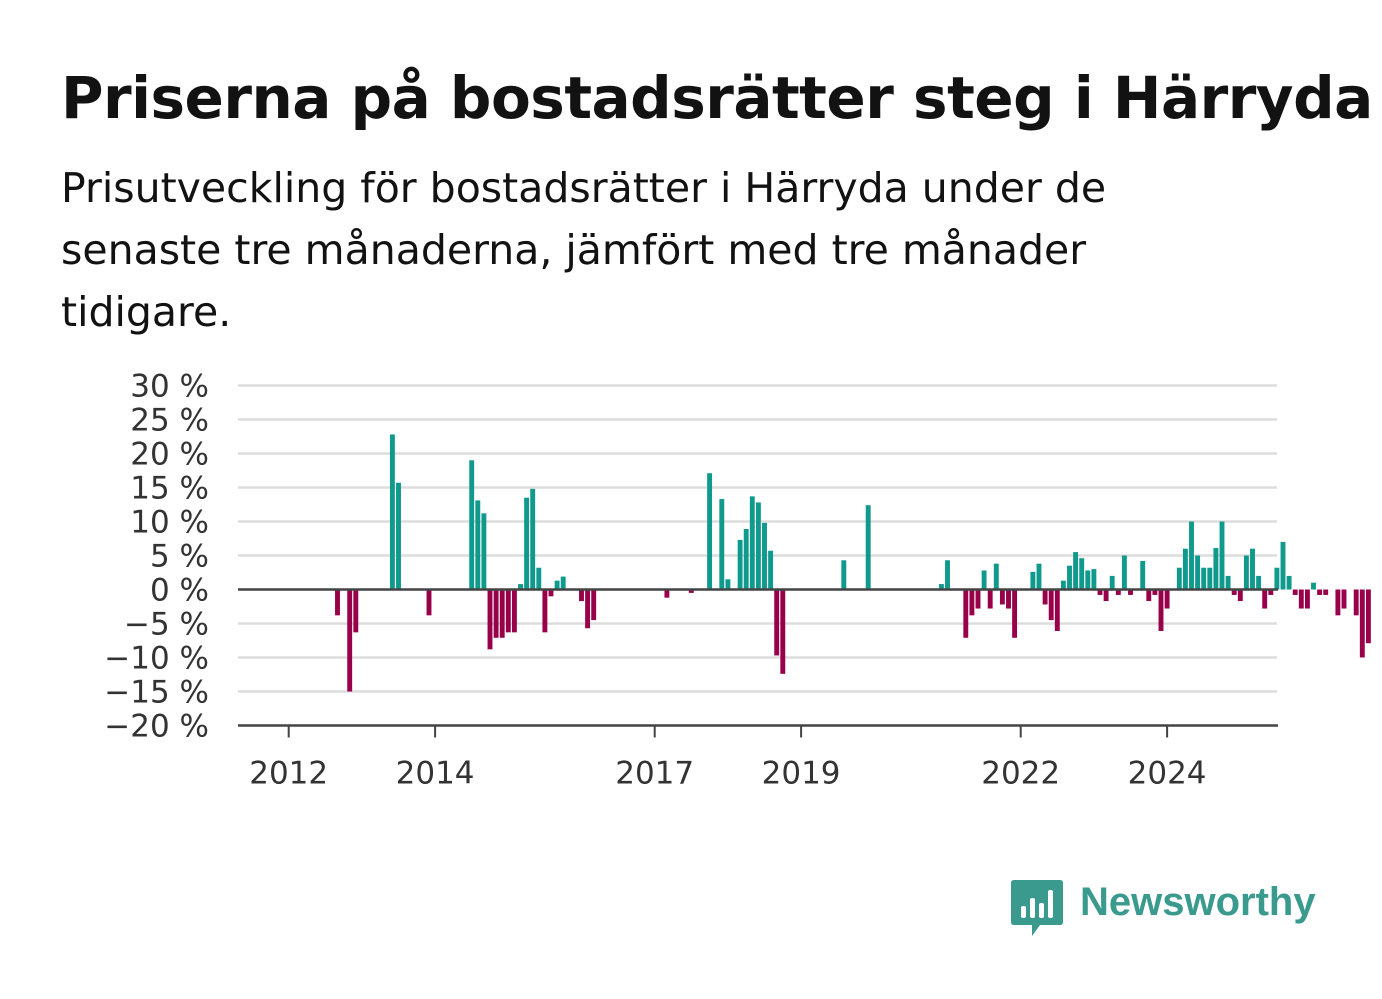 Image resolution: width=1382 pixels, height=999 pixels. Describe the element at coordinates (1198, 902) in the screenshot. I see `logo-text: Newsworthy` at that location.